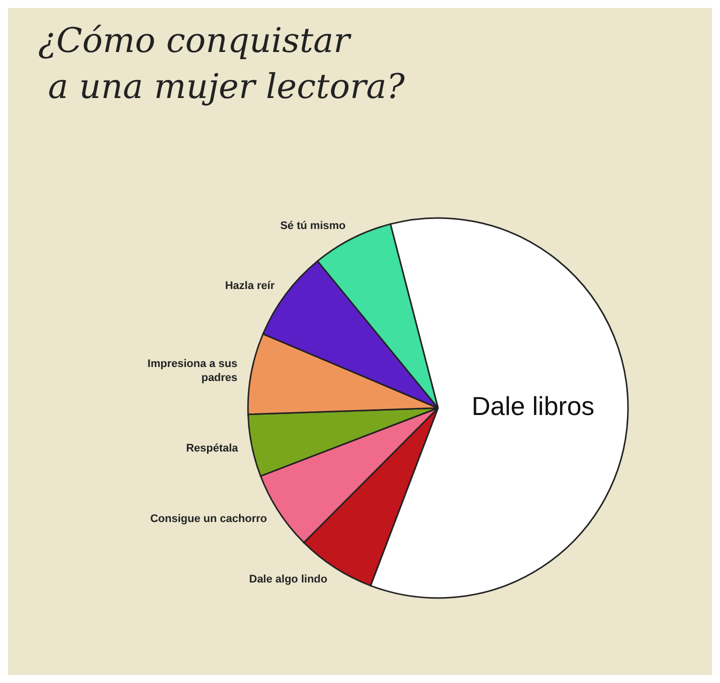 The height and width of the screenshot is (683, 720). Describe the element at coordinates (212, 448) in the screenshot. I see `slice-label: Respétala` at that location.